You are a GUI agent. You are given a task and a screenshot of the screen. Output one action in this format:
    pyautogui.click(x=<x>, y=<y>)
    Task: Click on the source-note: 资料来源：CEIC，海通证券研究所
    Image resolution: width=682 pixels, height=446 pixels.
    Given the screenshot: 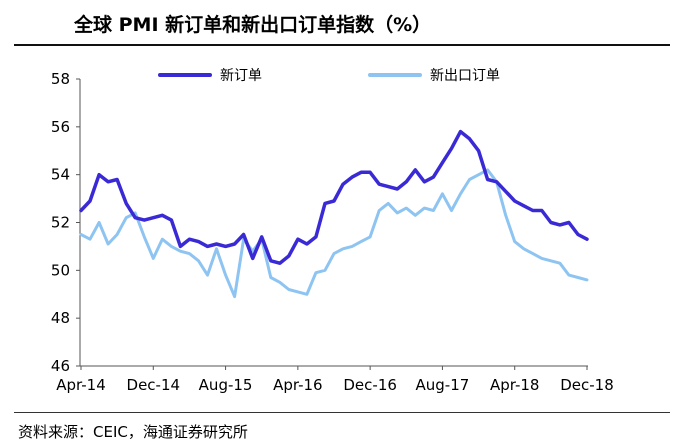 What is the action you would take?
    pyautogui.click(x=133, y=432)
    